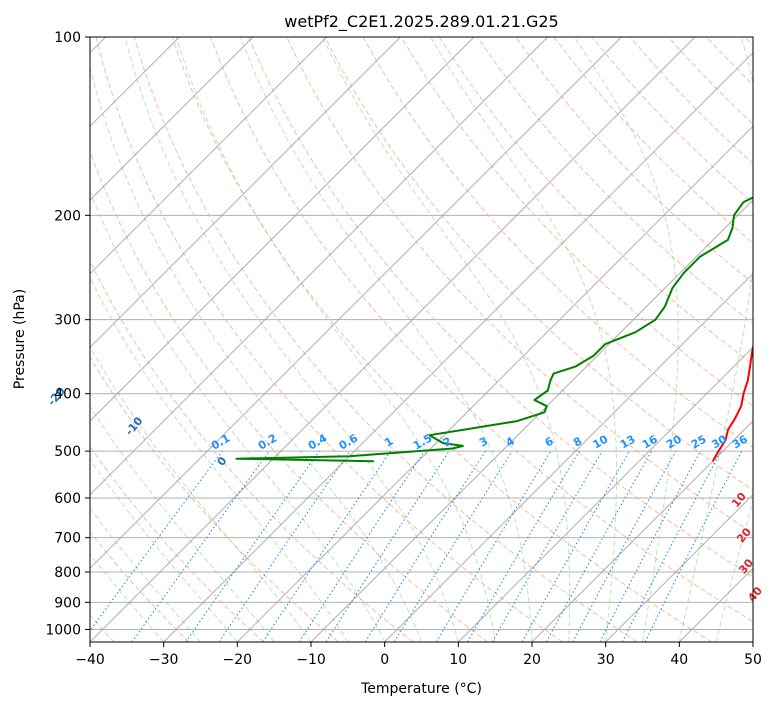  I want to click on mixing-ratio-label: 0.4, so click(318, 441).